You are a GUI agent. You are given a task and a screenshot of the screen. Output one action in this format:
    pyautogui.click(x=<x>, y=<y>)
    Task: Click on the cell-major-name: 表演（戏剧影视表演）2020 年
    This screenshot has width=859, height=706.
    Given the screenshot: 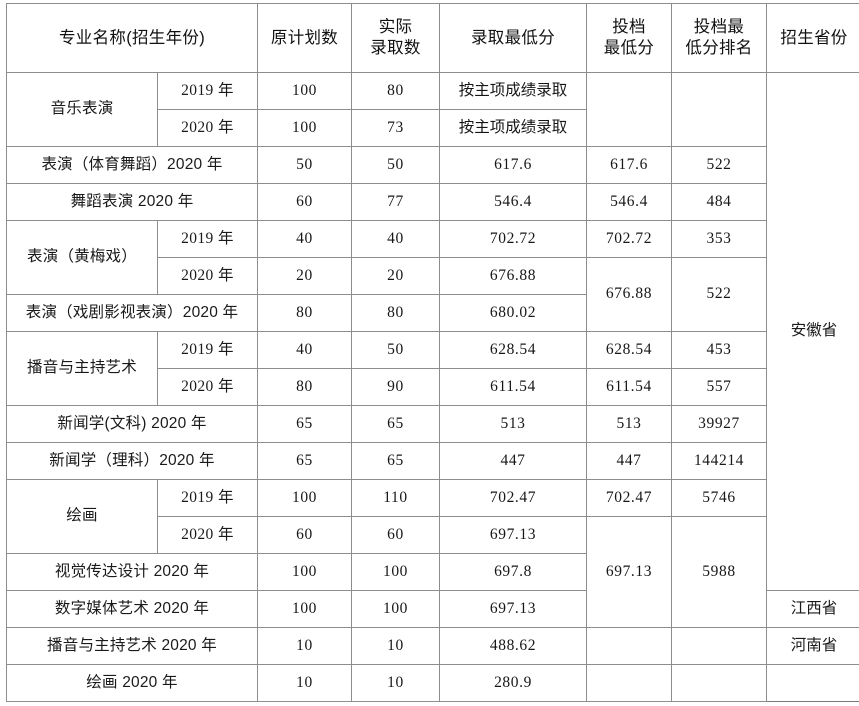 What is the action you would take?
    pyautogui.click(x=132, y=313)
    